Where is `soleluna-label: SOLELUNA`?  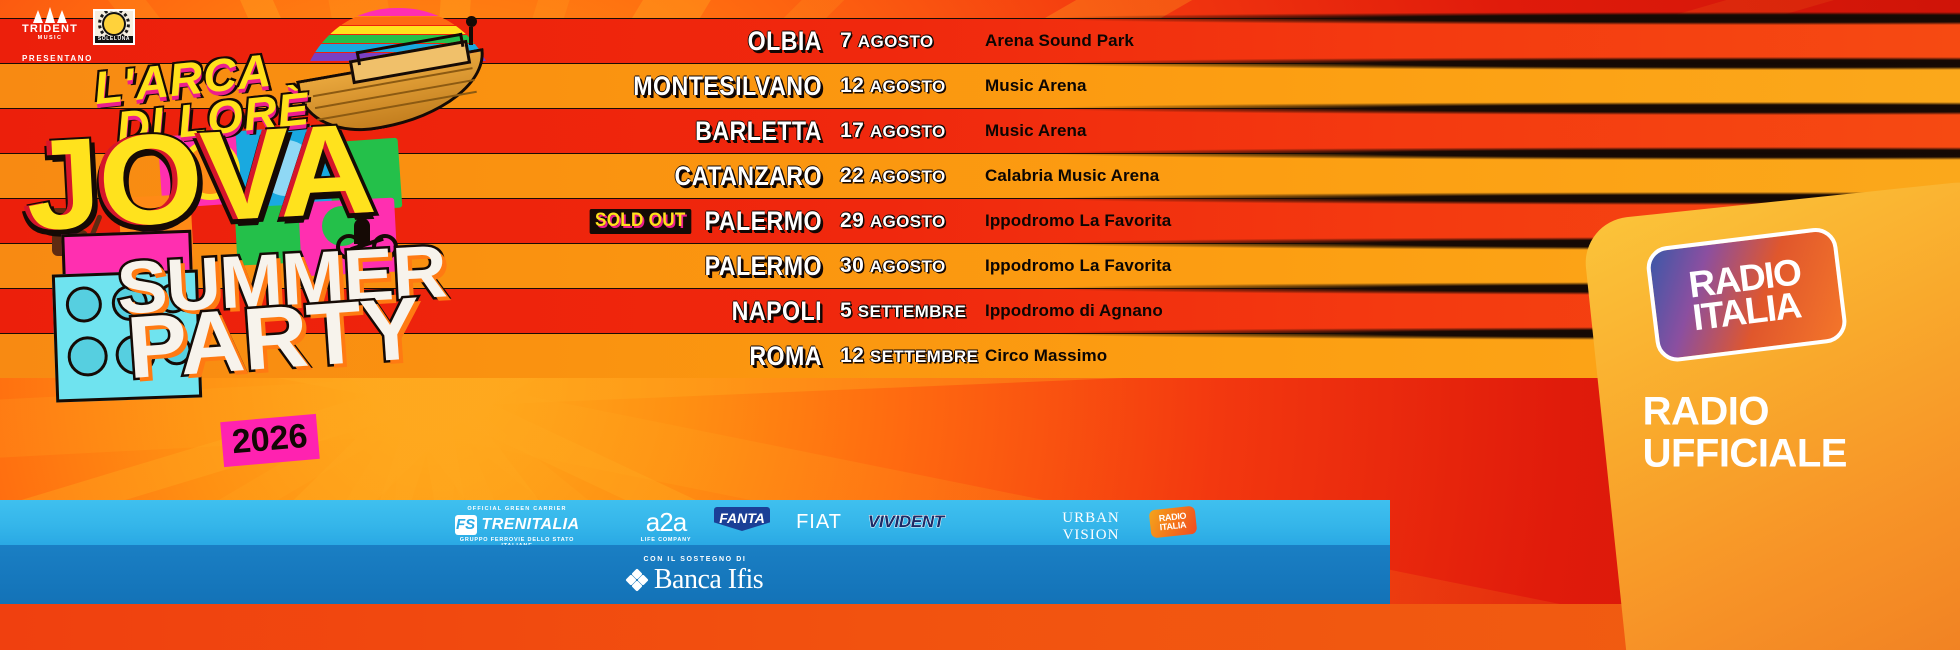 soleluna-label: SOLELUNA is located at coordinates (114, 39).